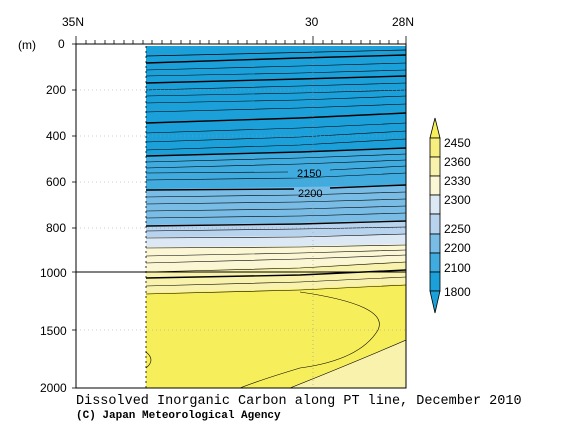  Describe the element at coordinates (348, 364) in the screenshot. I see `band-deep-pale` at that location.